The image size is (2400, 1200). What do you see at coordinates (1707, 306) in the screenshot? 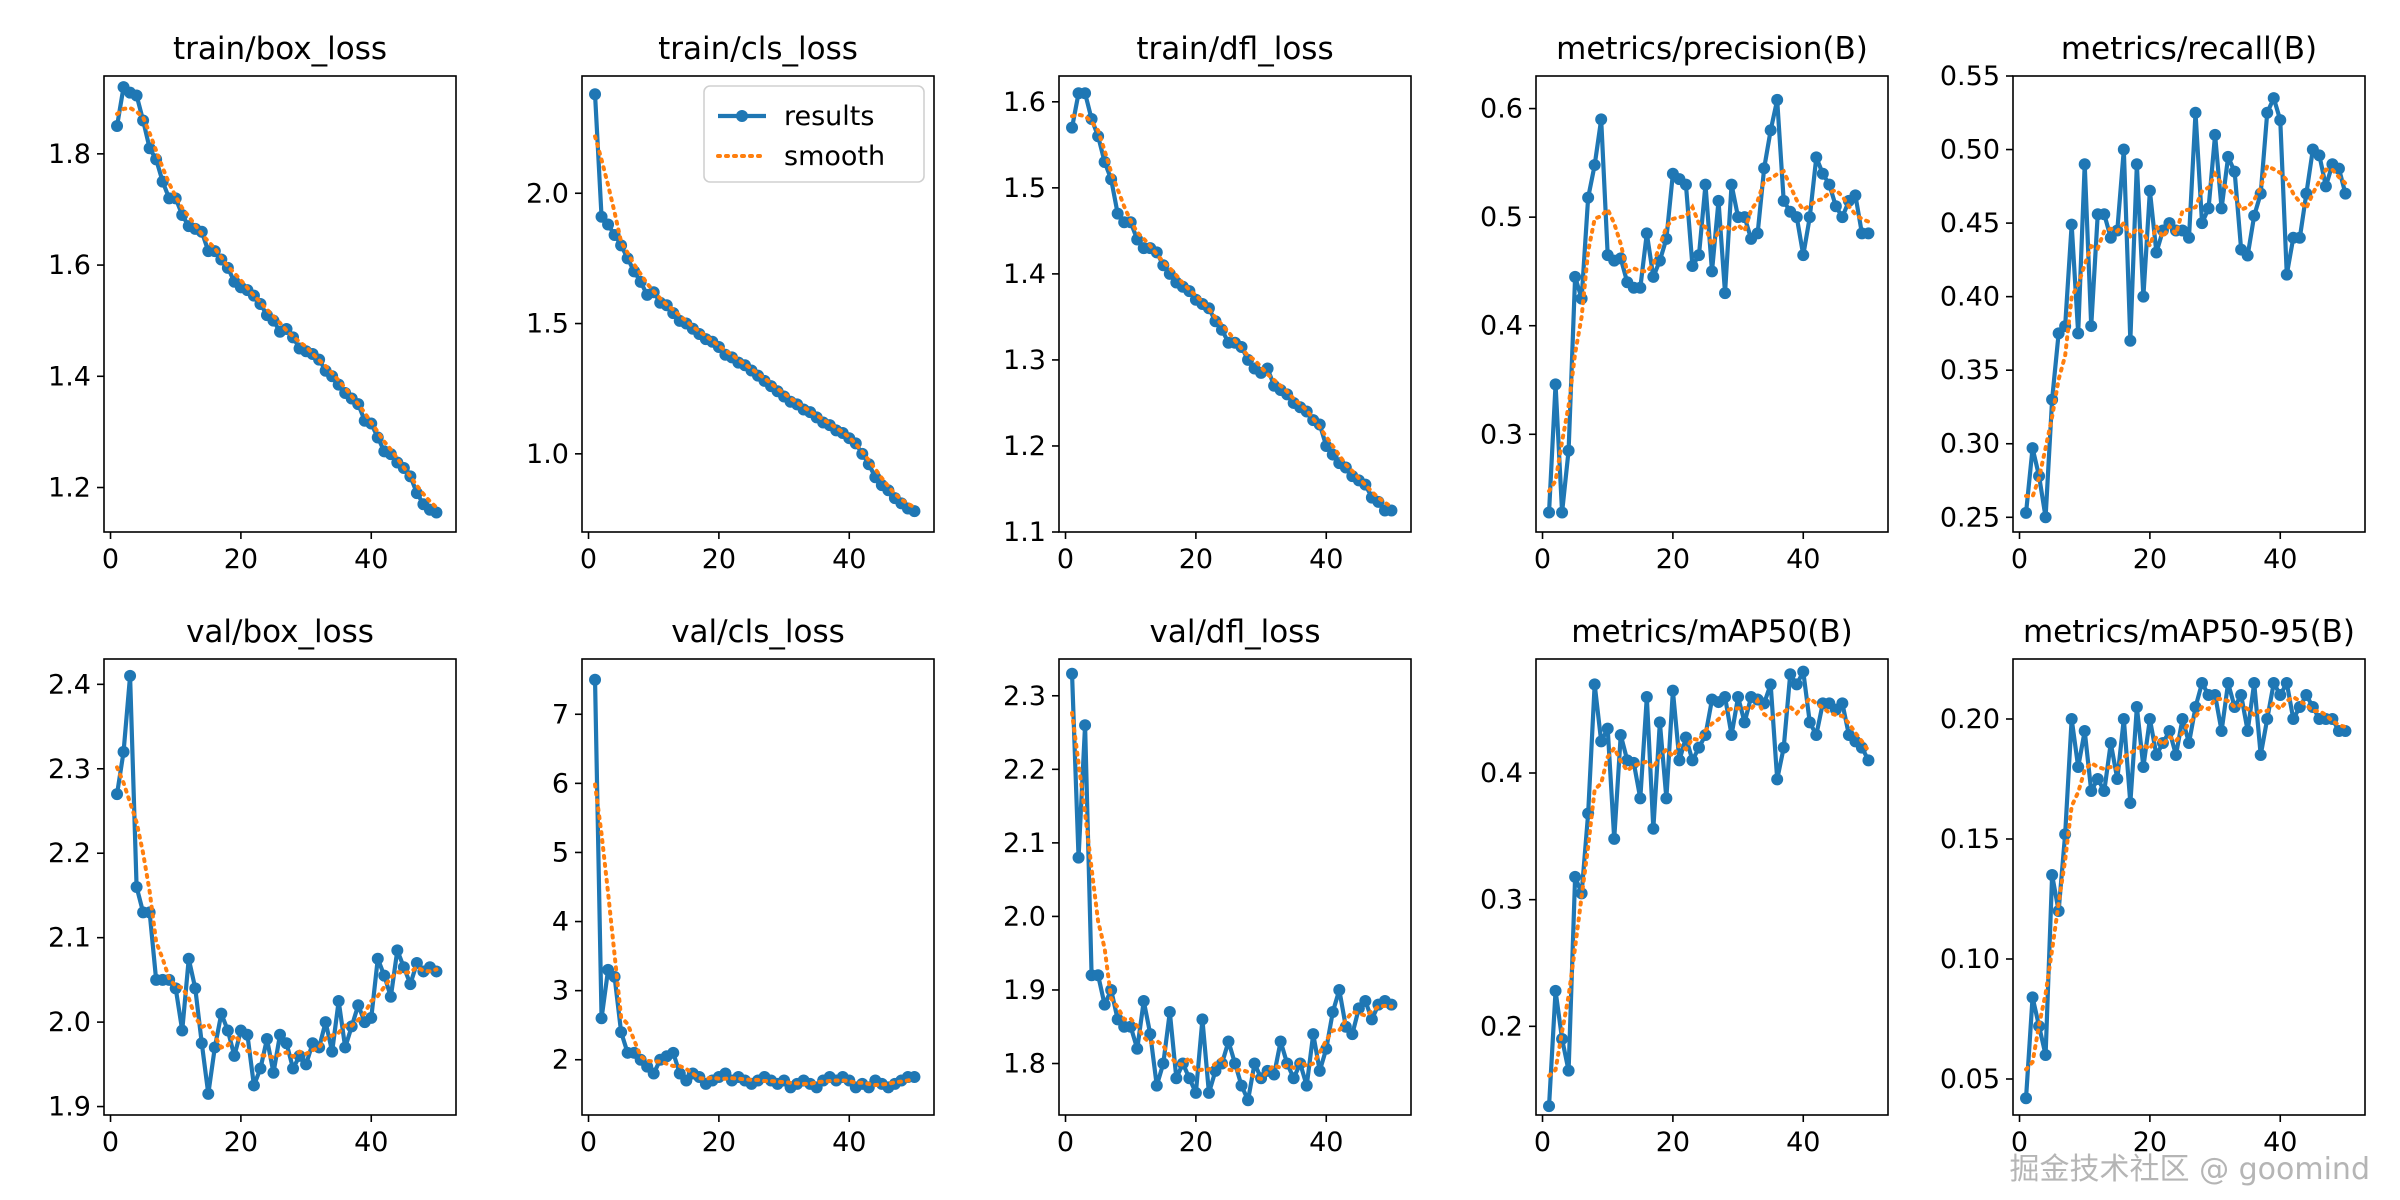
I see `results-line` at bounding box center [1707, 306].